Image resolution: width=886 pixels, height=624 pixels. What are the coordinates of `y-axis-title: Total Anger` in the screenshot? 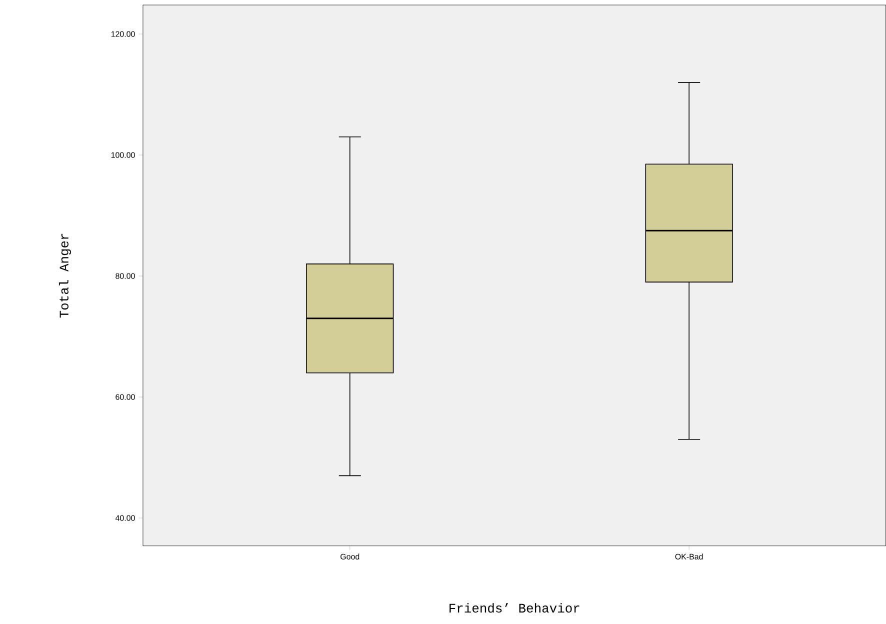 It's located at (65, 276).